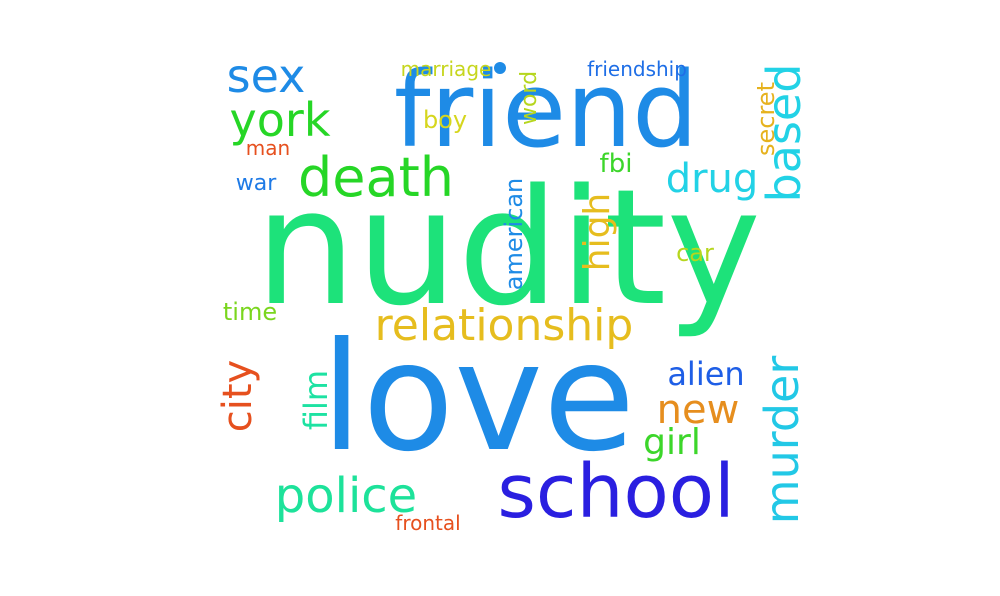  What do you see at coordinates (280, 120) in the screenshot?
I see `word-york: york` at bounding box center [280, 120].